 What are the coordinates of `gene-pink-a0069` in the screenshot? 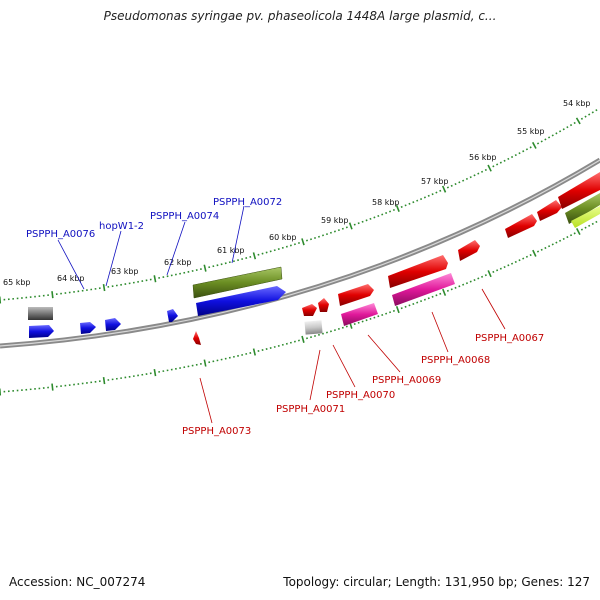 It's located at (359, 314).